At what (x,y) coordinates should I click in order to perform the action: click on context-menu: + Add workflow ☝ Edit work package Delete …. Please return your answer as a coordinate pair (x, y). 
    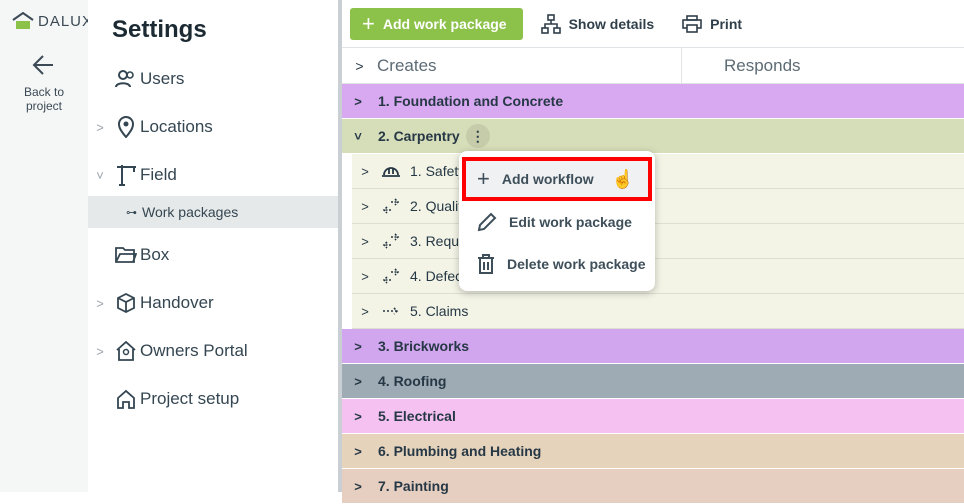
    Looking at the image, I should click on (557, 221).